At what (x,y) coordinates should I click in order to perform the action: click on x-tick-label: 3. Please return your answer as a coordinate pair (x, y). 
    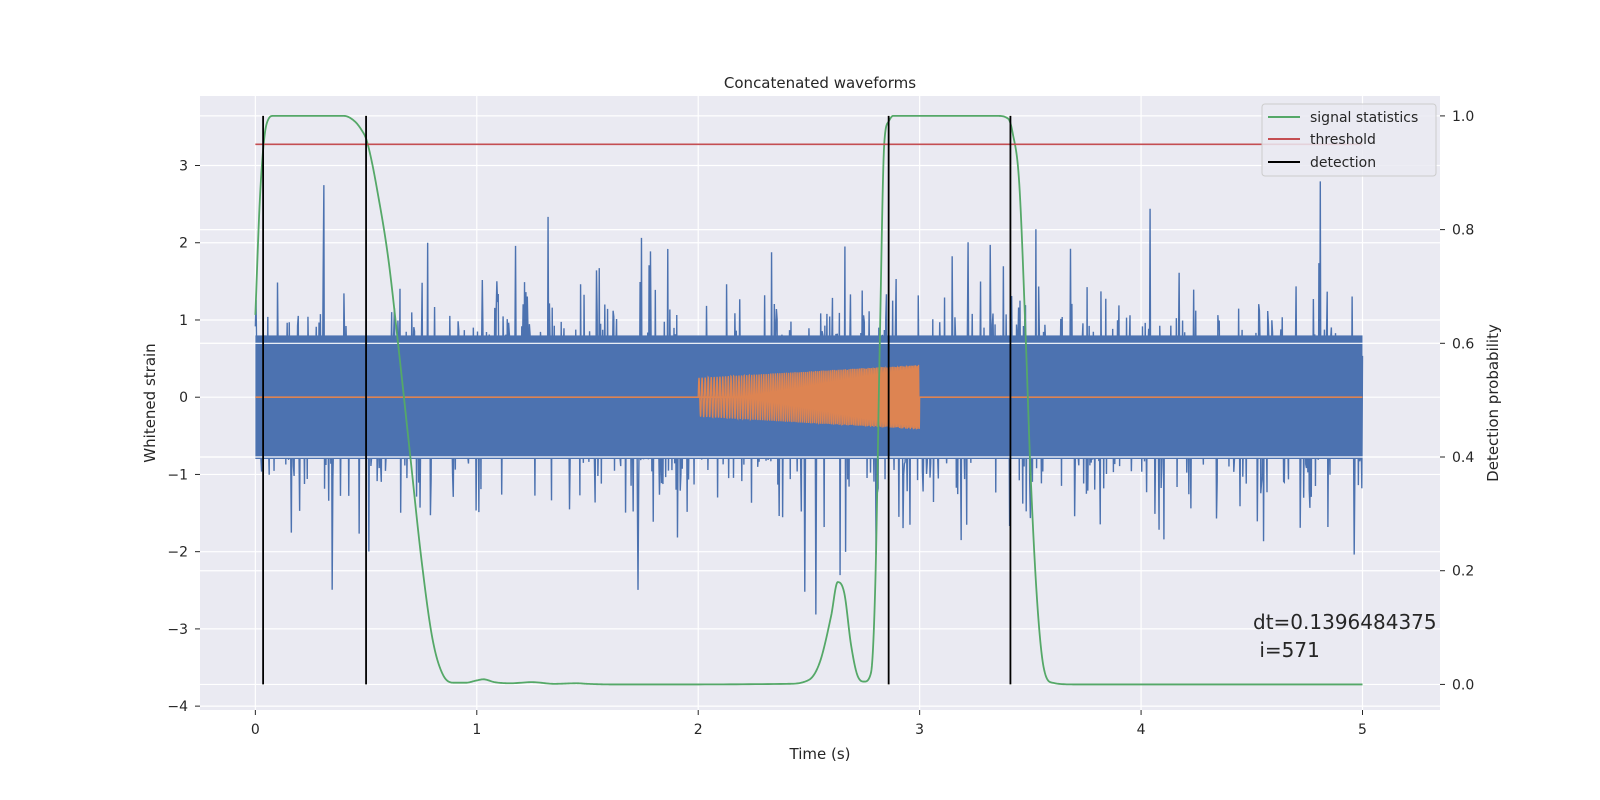
    Looking at the image, I should click on (919, 730).